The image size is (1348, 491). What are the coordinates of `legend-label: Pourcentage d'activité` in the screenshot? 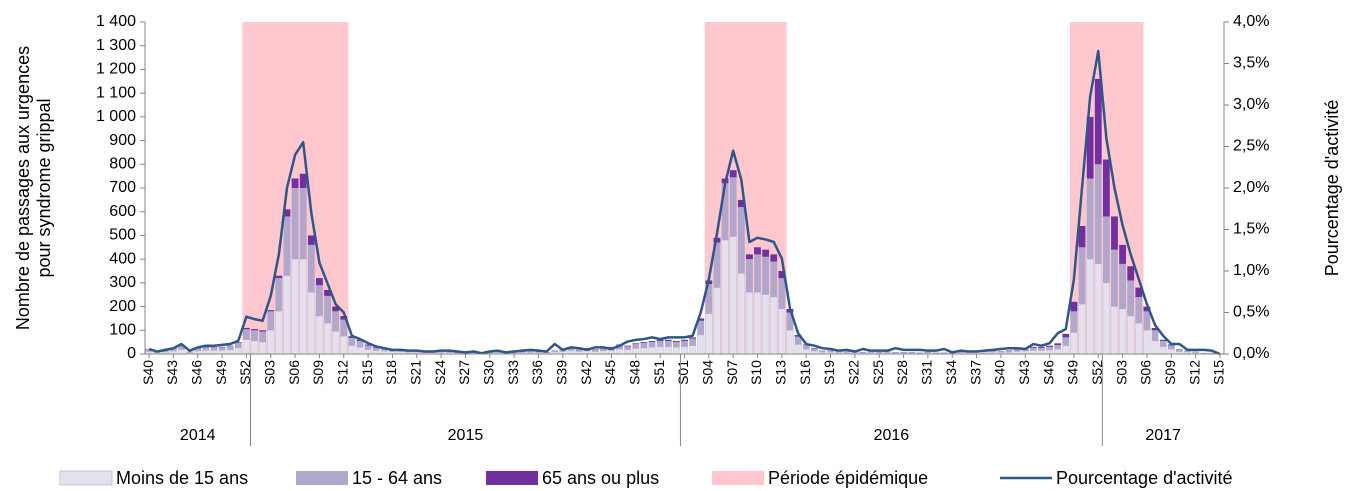 It's located at (1144, 478).